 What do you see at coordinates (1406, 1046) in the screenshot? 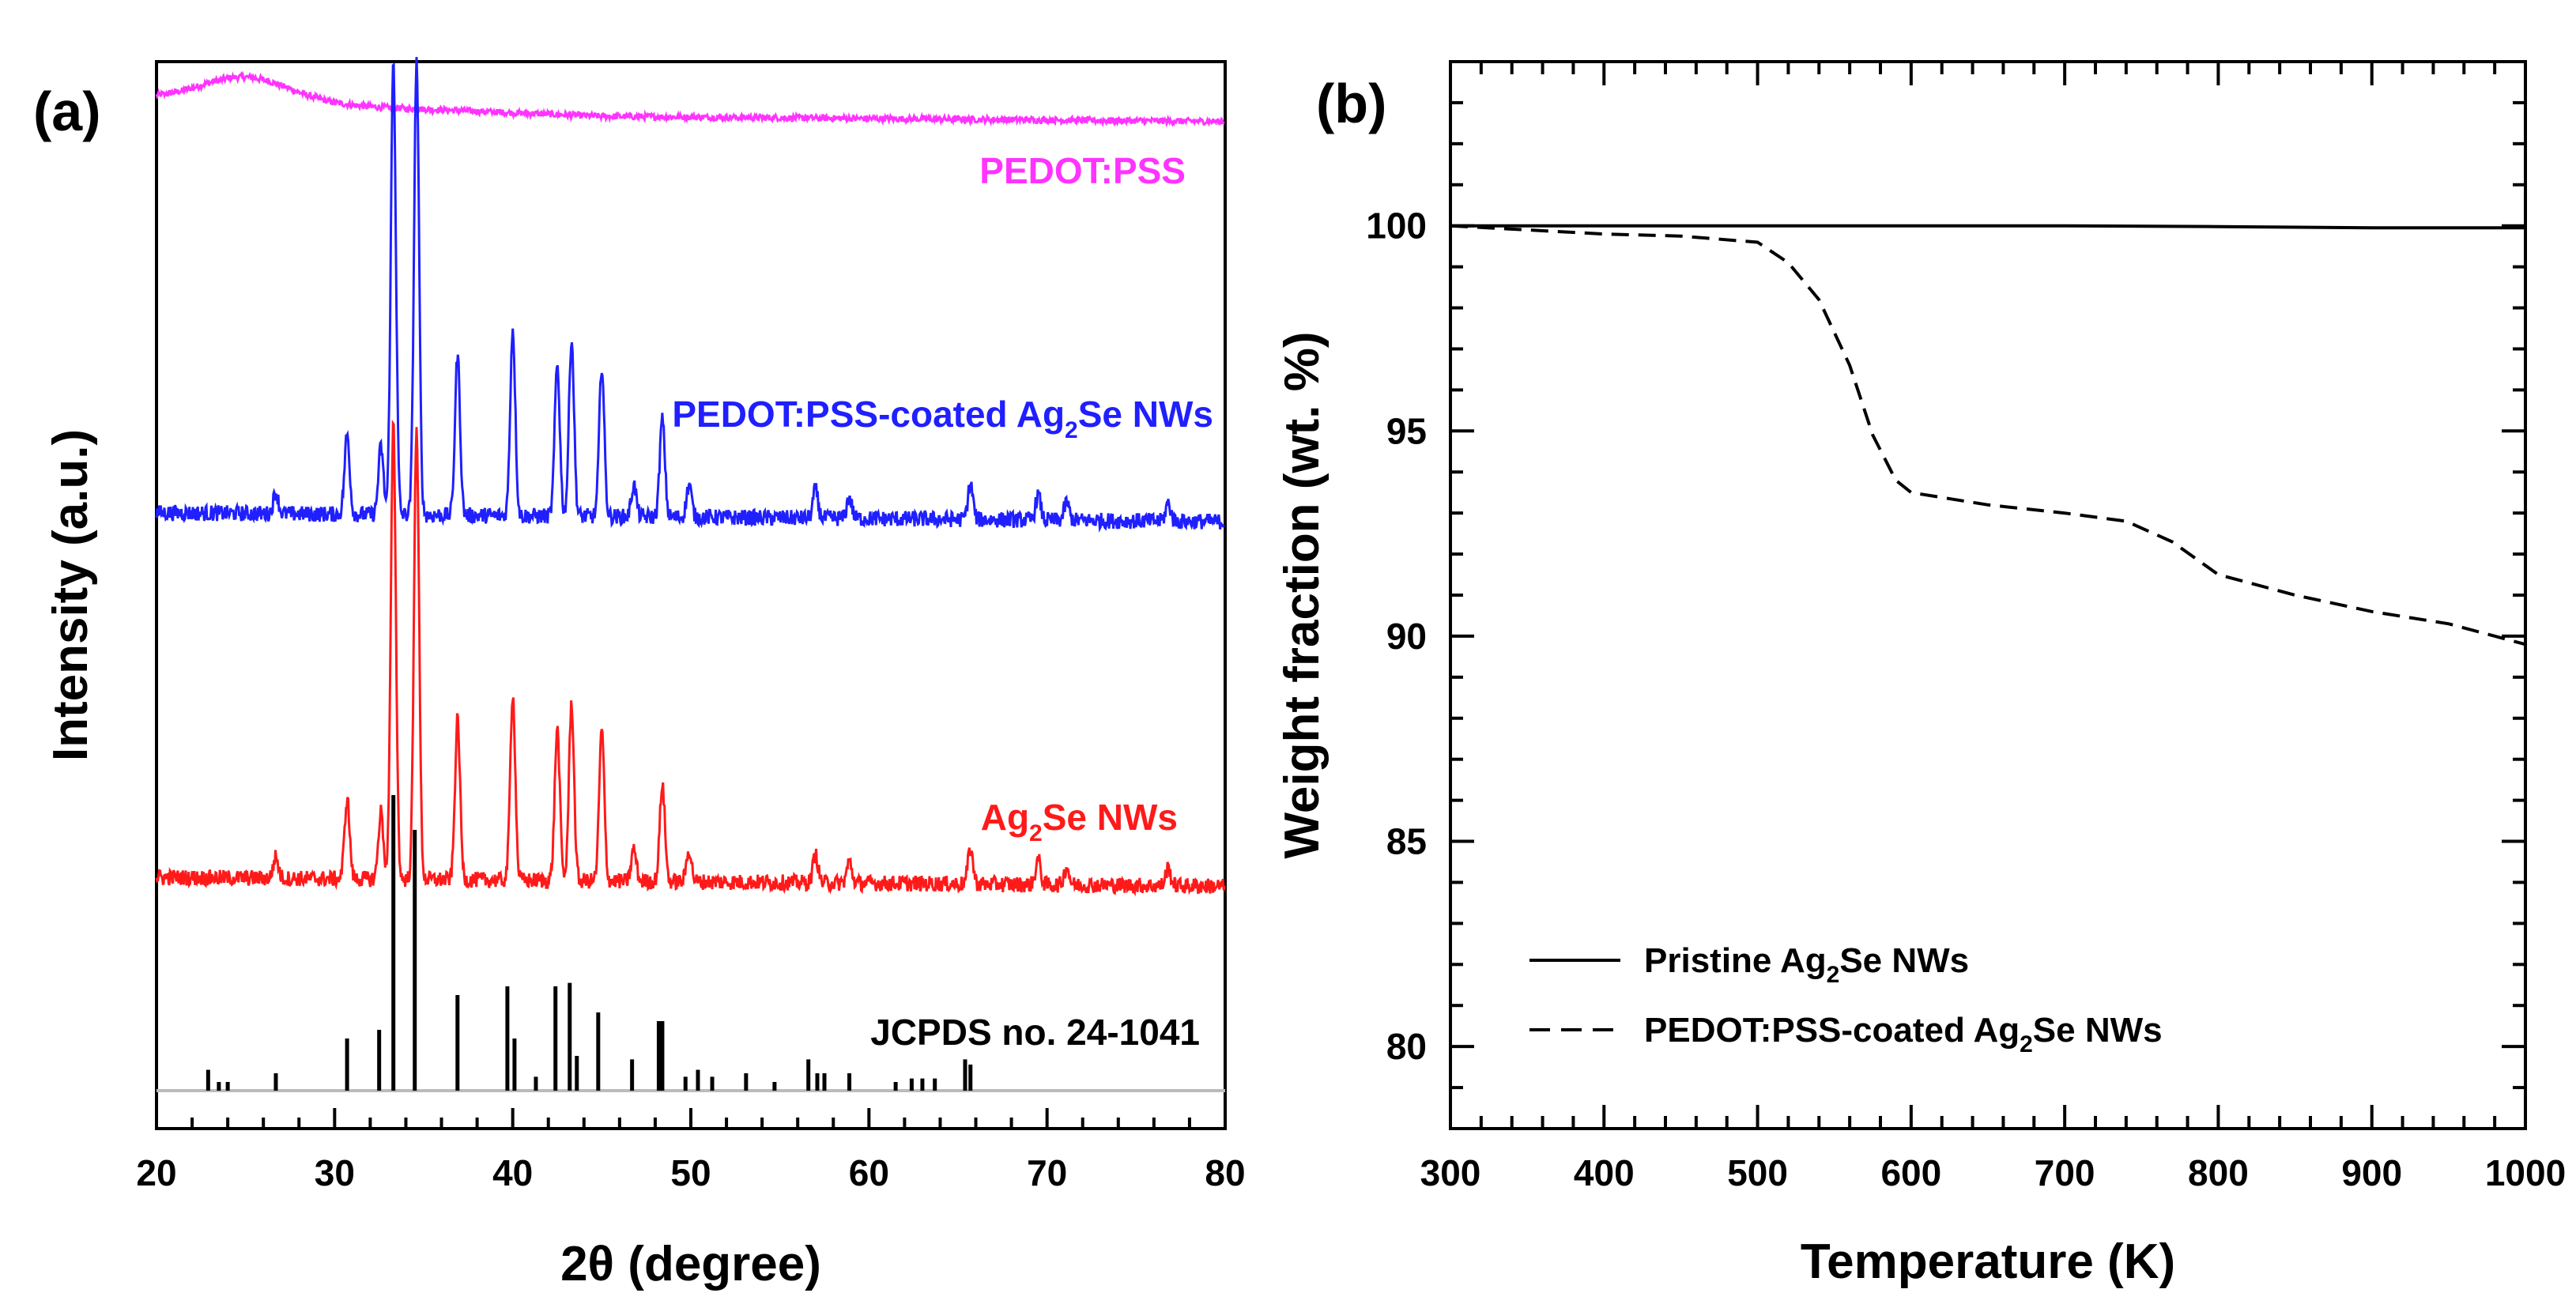
I see `panel-b-y-tick-label: 80` at bounding box center [1406, 1046].